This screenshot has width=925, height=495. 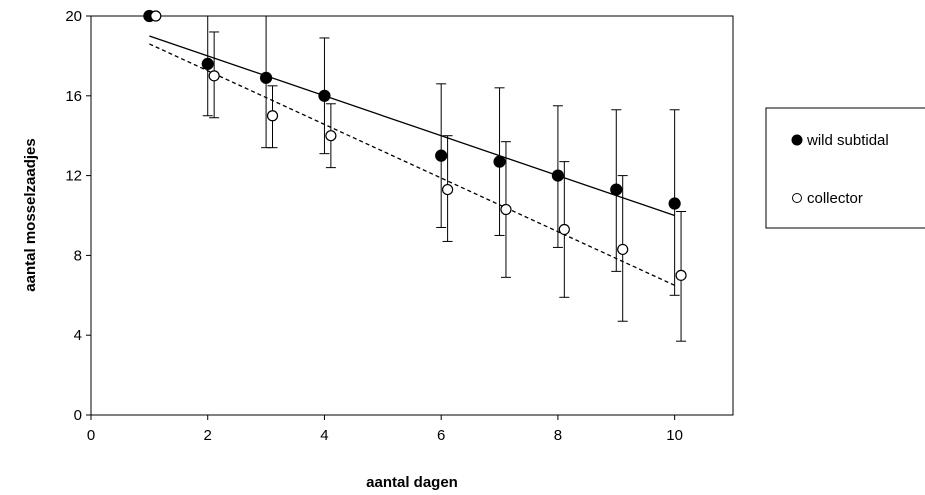 What do you see at coordinates (847, 140) in the screenshot?
I see `legend-label-wild-subtidal: wild subtidal` at bounding box center [847, 140].